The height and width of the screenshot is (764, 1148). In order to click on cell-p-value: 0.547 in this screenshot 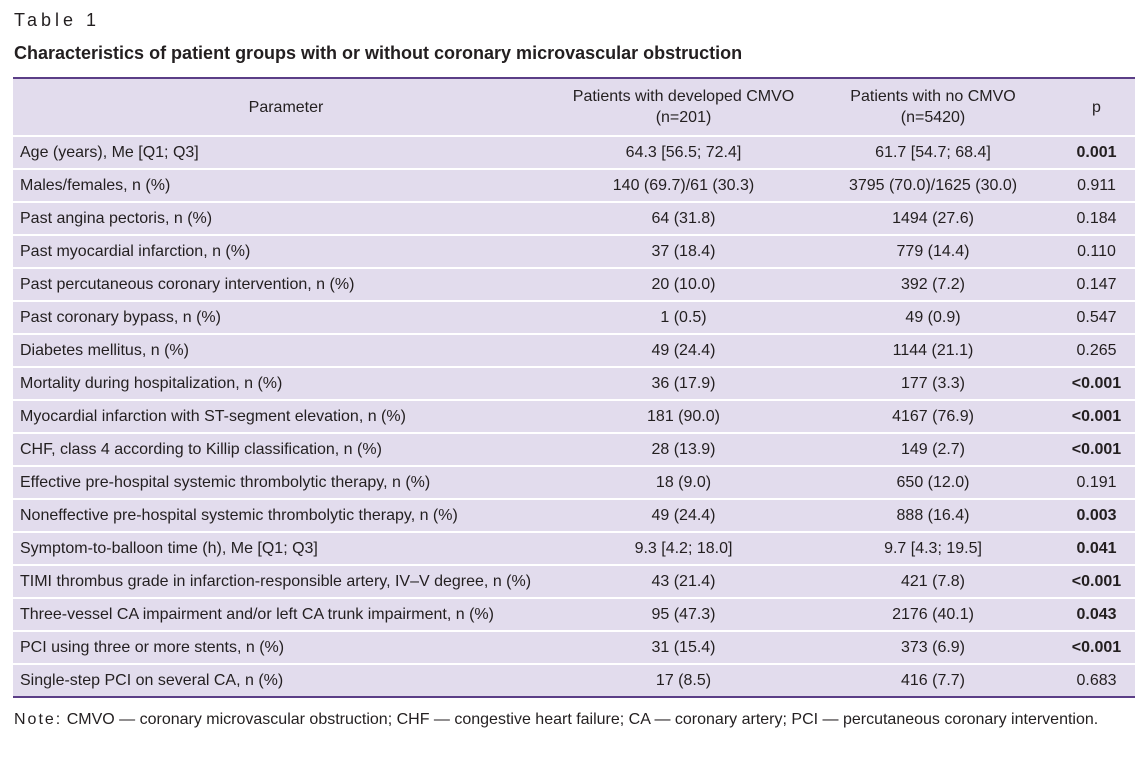, I will do `click(1096, 318)`.